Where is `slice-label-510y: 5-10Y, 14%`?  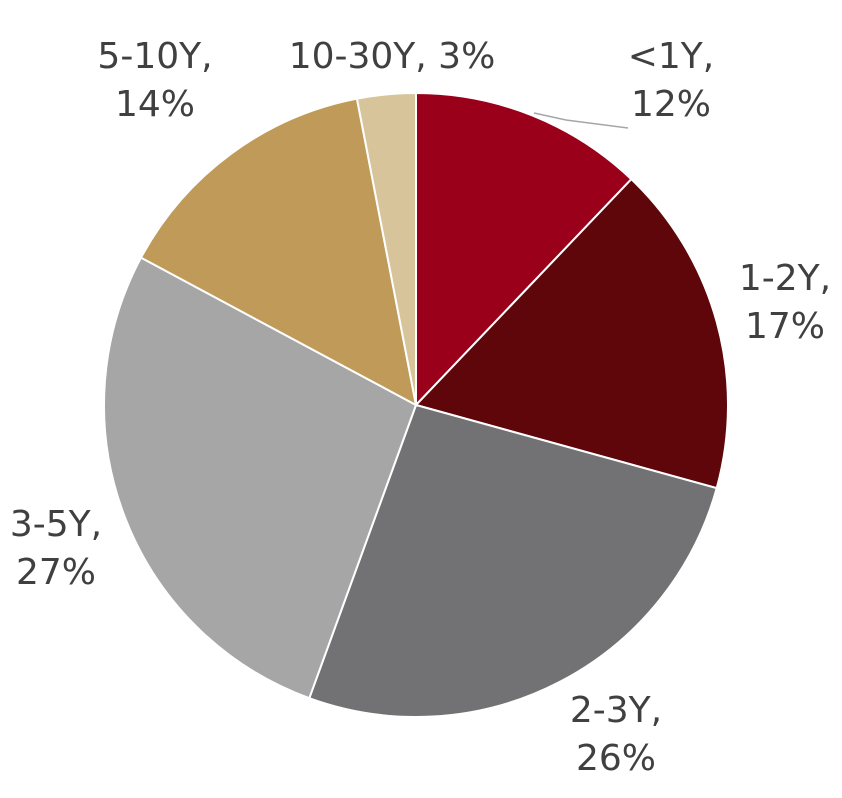 slice-label-510y: 5-10Y, 14% is located at coordinates (154, 80).